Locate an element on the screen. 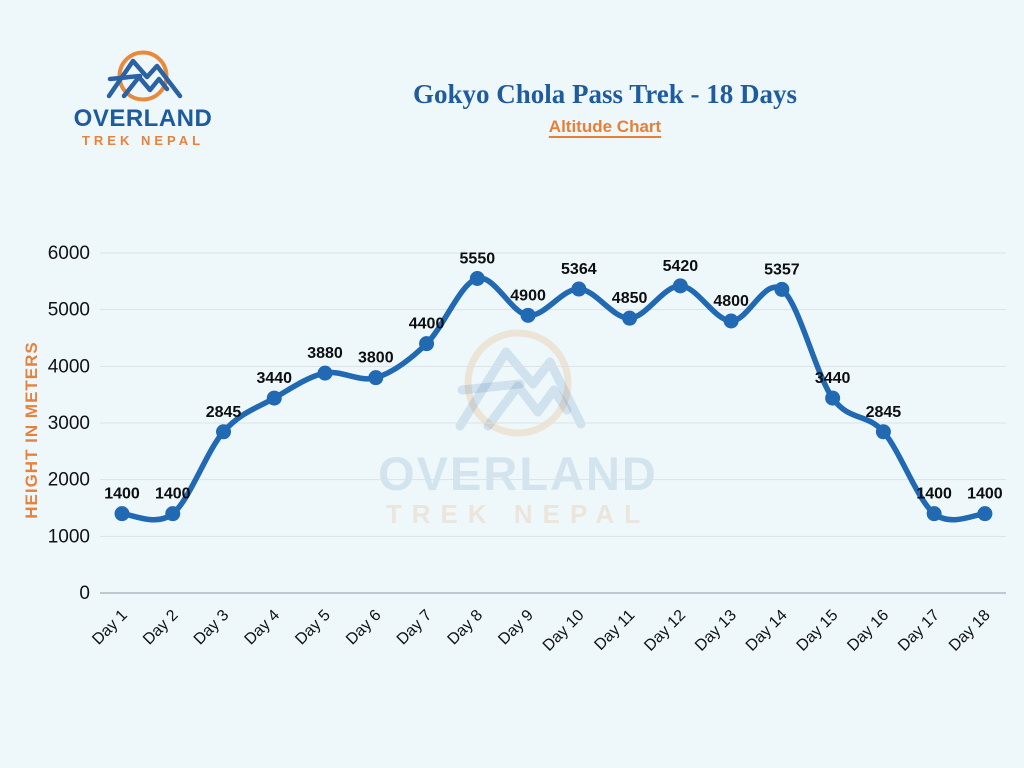 The width and height of the screenshot is (1024, 768). y-tick-label: 6000 is located at coordinates (69, 253).